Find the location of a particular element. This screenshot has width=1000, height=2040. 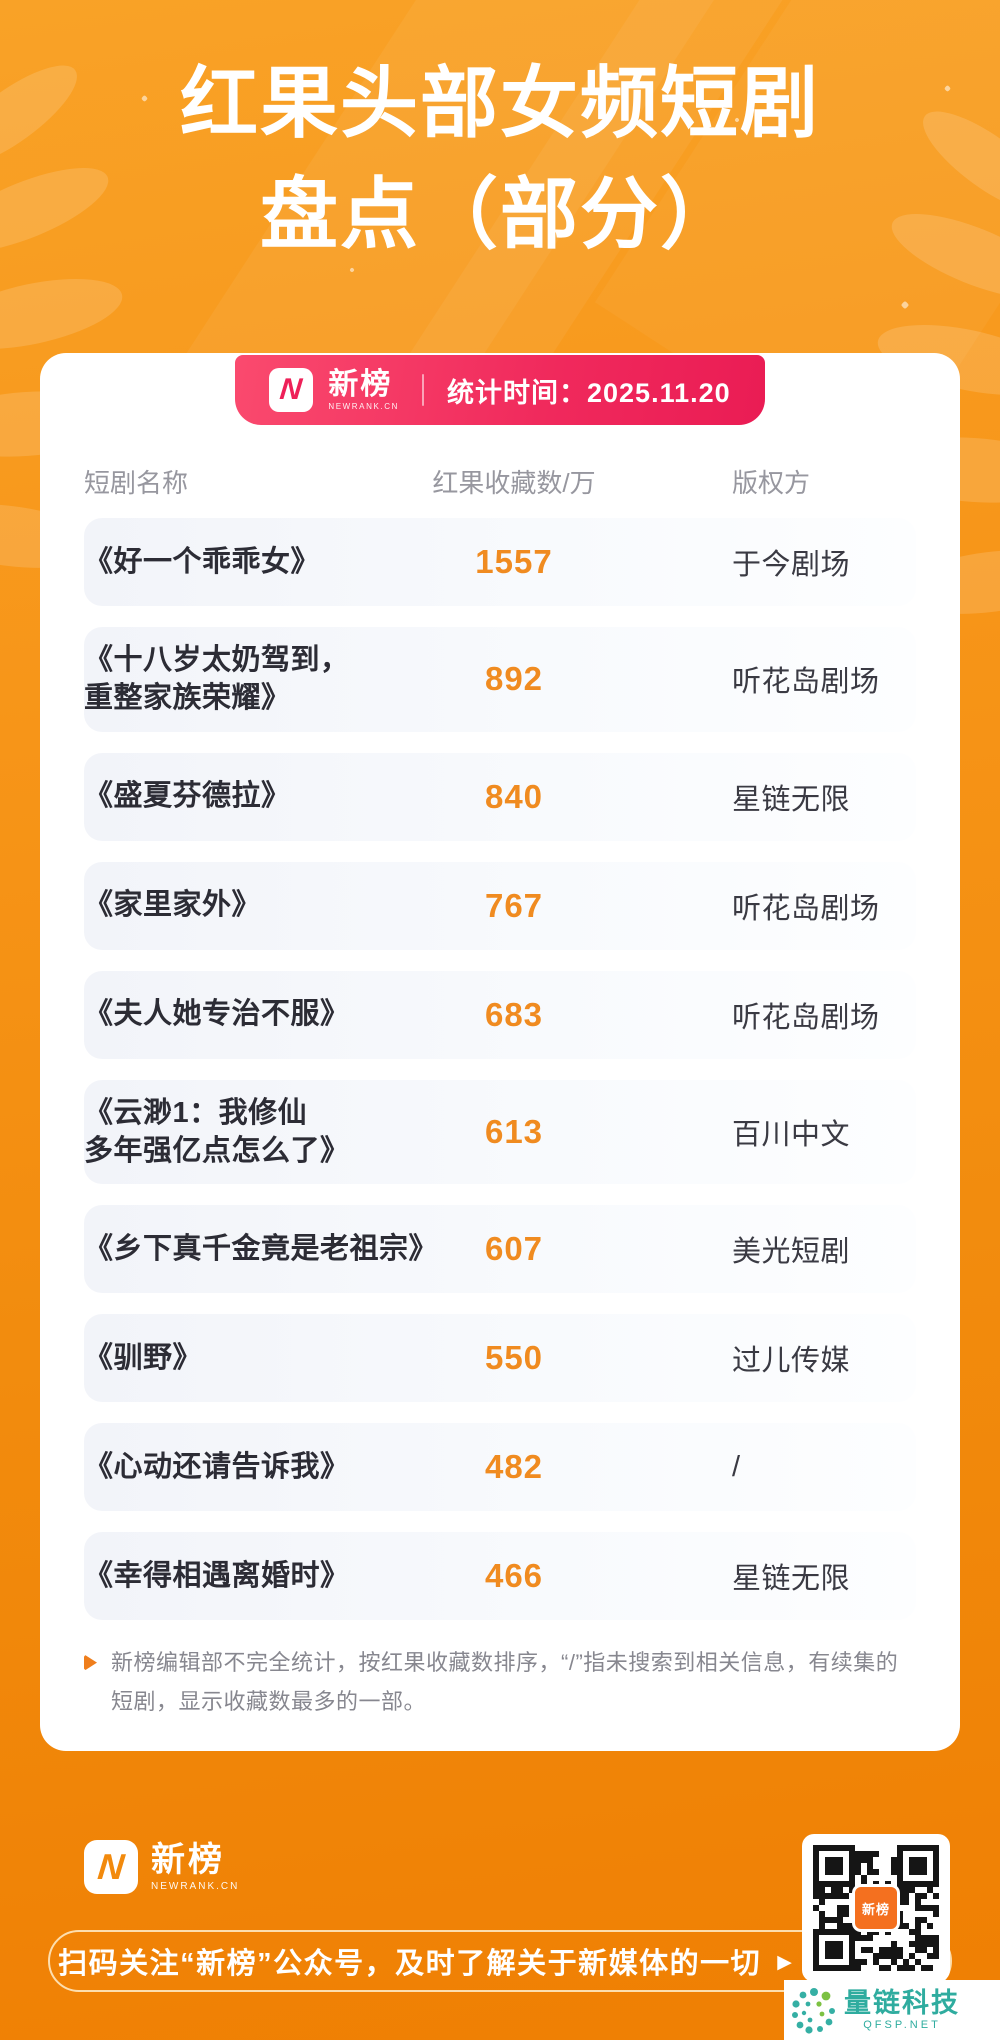

page-title-line2: 盘点（部分） is located at coordinates (499, 213).